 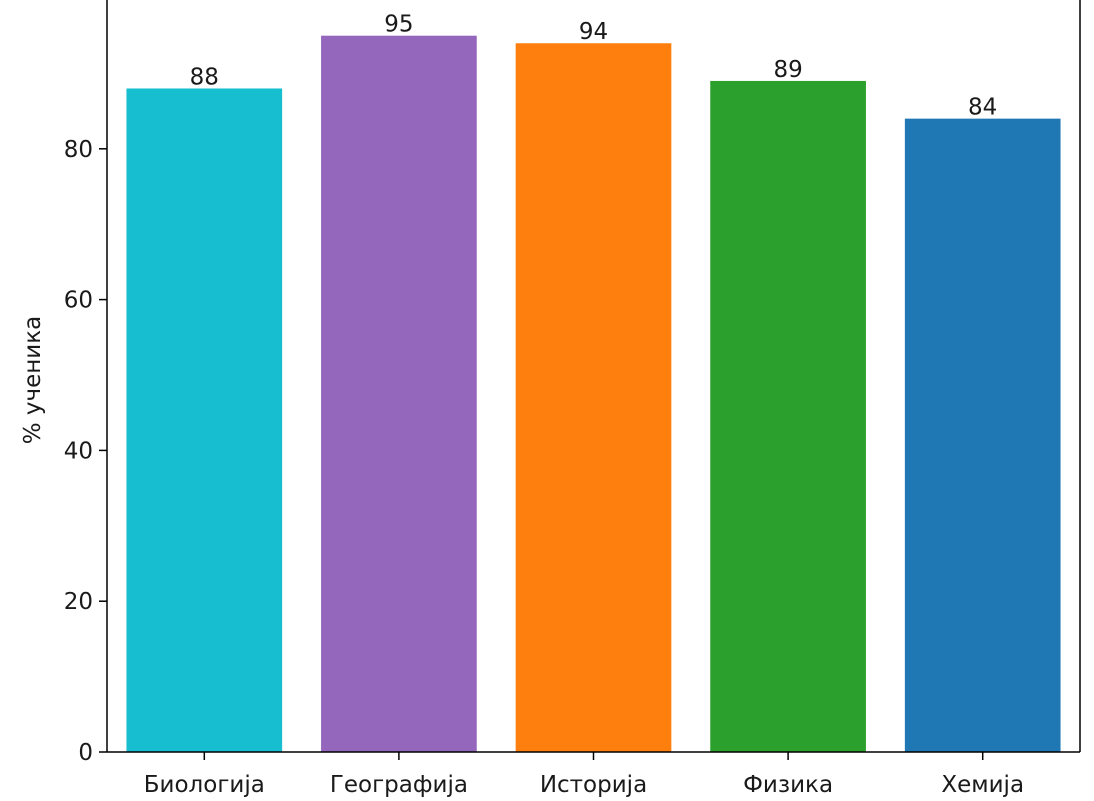 I want to click on y-tick-label-80: 80, so click(x=78, y=150).